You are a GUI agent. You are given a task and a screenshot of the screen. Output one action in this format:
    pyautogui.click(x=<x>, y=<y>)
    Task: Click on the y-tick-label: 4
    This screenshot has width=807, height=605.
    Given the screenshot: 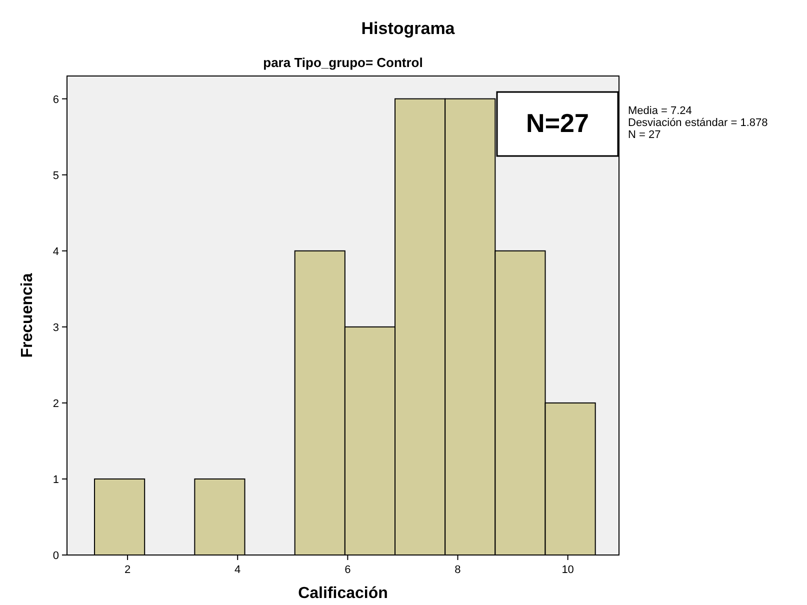 What is the action you would take?
    pyautogui.click(x=55, y=252)
    